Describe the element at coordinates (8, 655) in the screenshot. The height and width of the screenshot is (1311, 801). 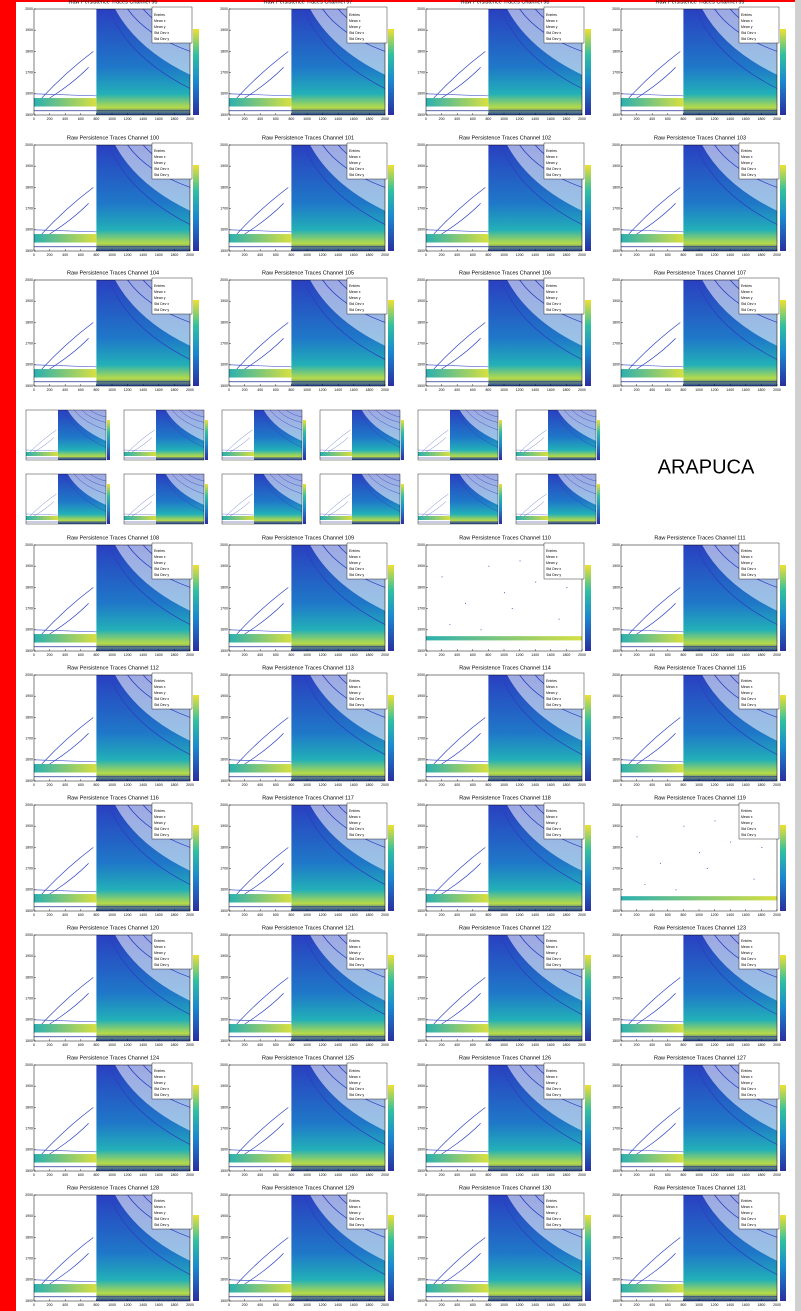
I see `red-border` at that location.